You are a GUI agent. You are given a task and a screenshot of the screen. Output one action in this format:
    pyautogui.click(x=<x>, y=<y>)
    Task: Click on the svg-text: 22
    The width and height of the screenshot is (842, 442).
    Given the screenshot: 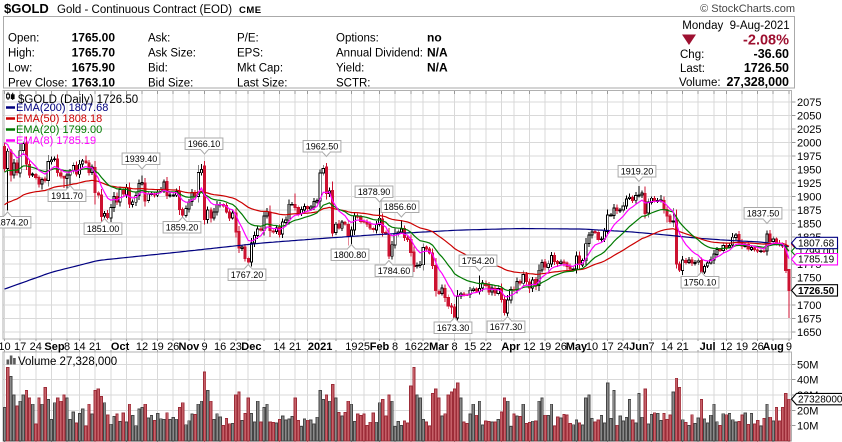 What is the action you would take?
    pyautogui.click(x=486, y=347)
    